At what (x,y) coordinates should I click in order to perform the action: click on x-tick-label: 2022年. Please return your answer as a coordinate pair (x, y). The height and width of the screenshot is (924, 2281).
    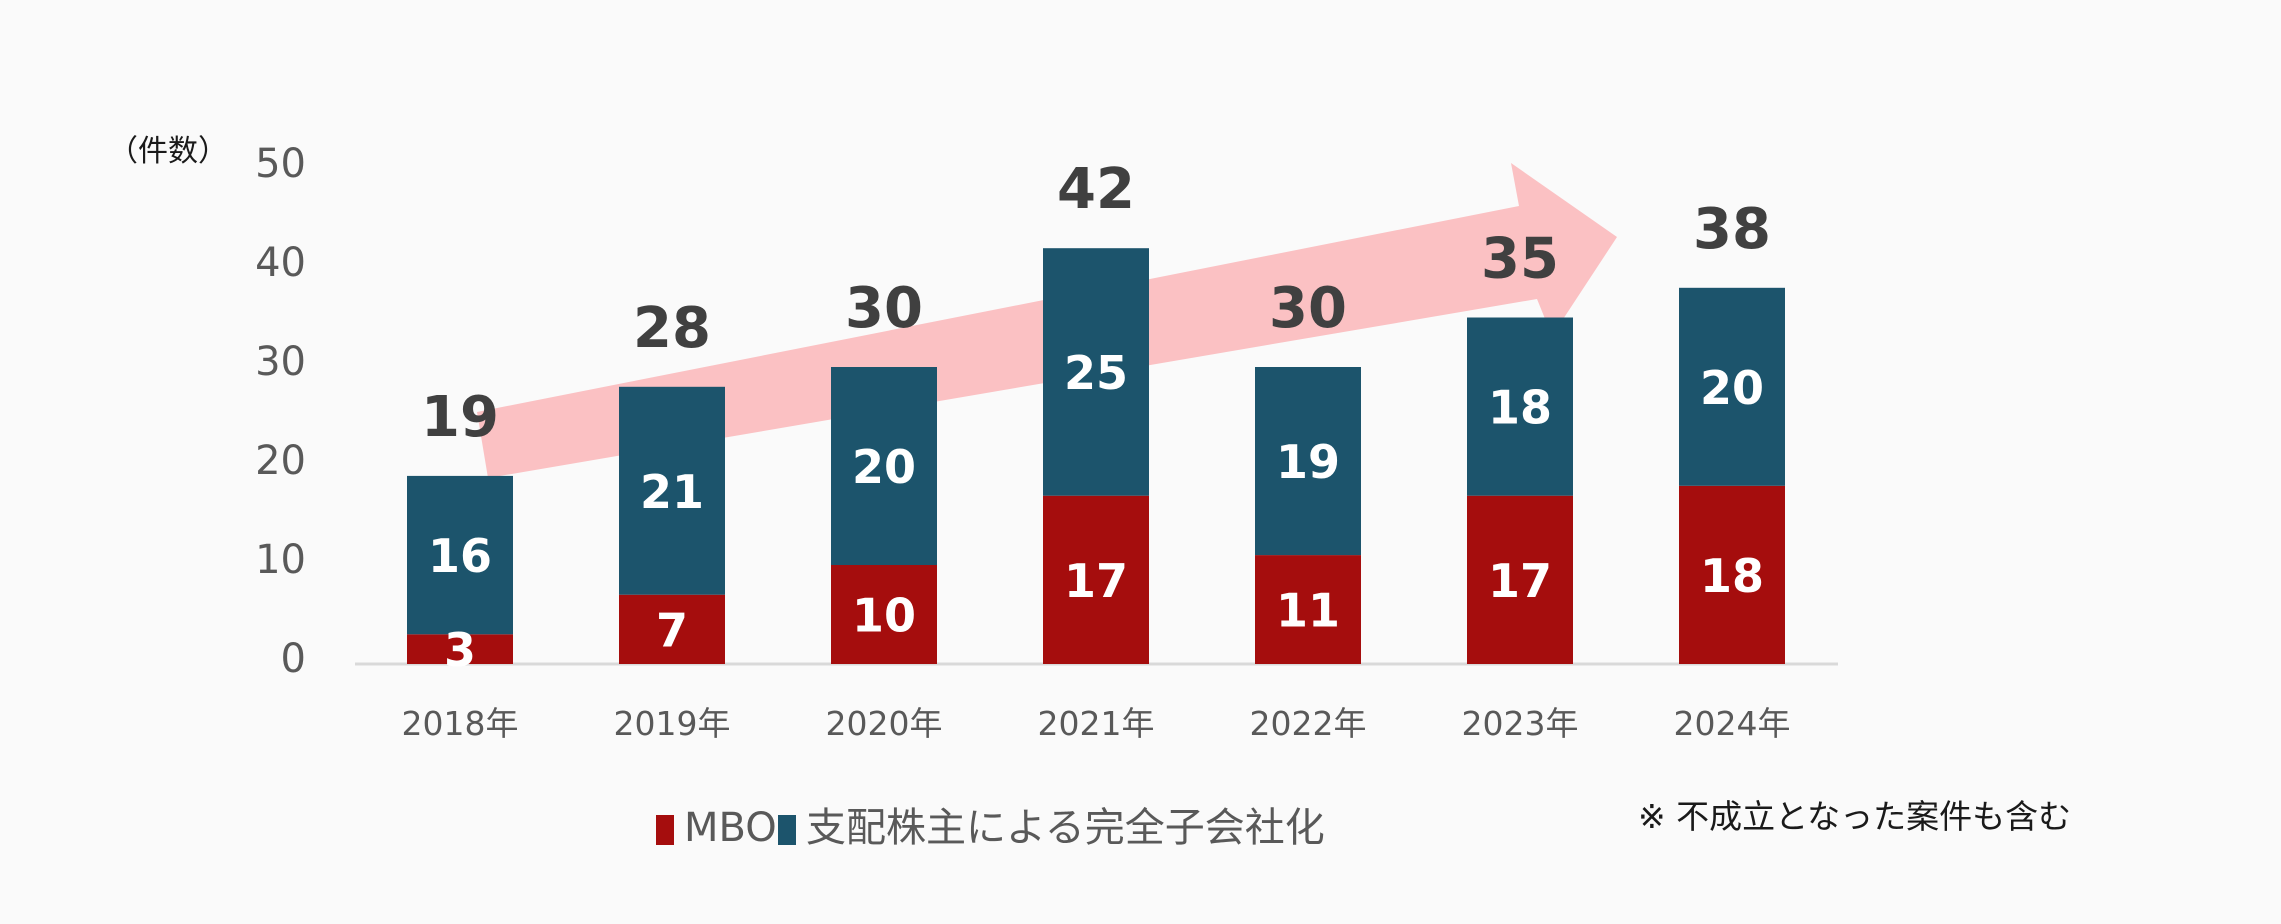
    Looking at the image, I should click on (1308, 723).